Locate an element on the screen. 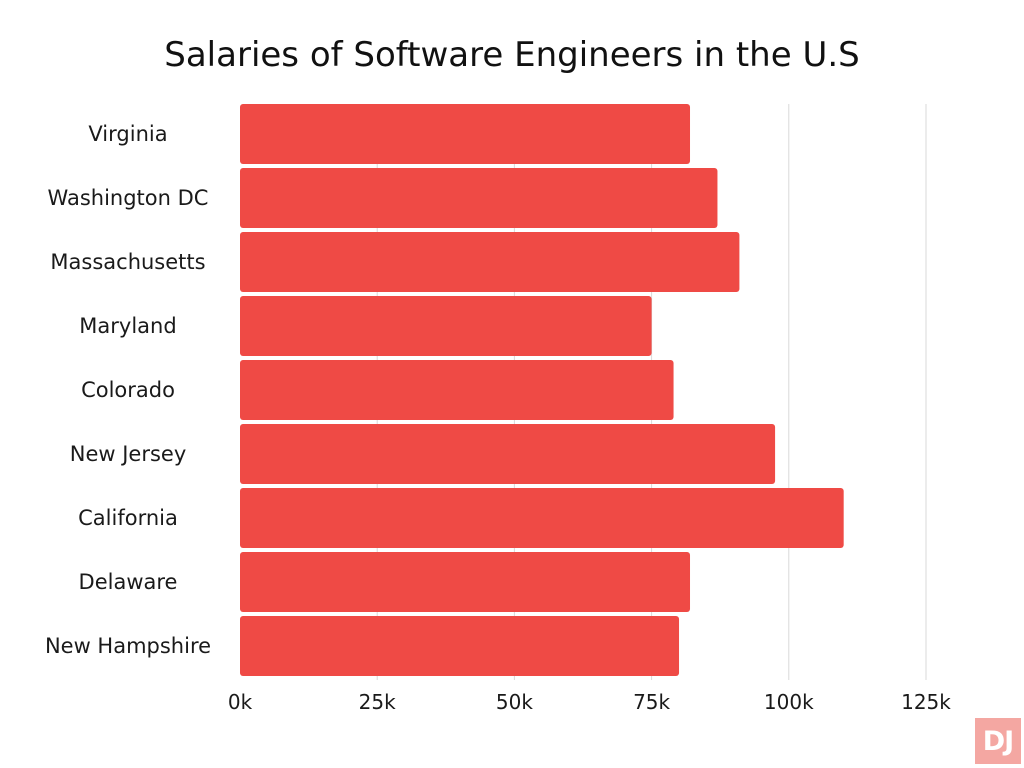  x-tick-label: 50k is located at coordinates (514, 702).